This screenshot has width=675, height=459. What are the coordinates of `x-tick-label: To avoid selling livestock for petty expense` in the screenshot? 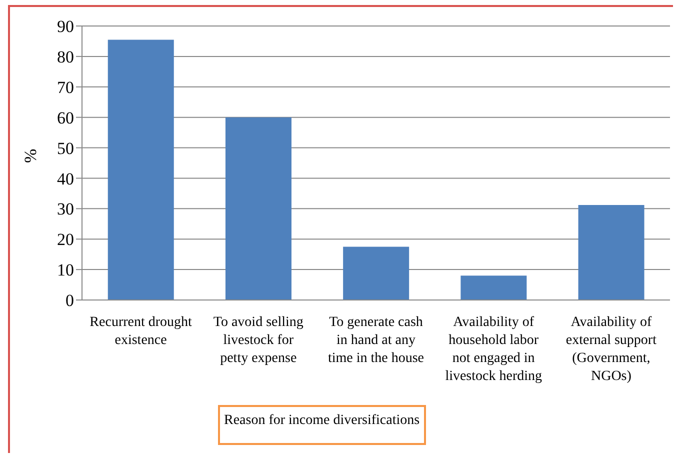 It's located at (258, 340).